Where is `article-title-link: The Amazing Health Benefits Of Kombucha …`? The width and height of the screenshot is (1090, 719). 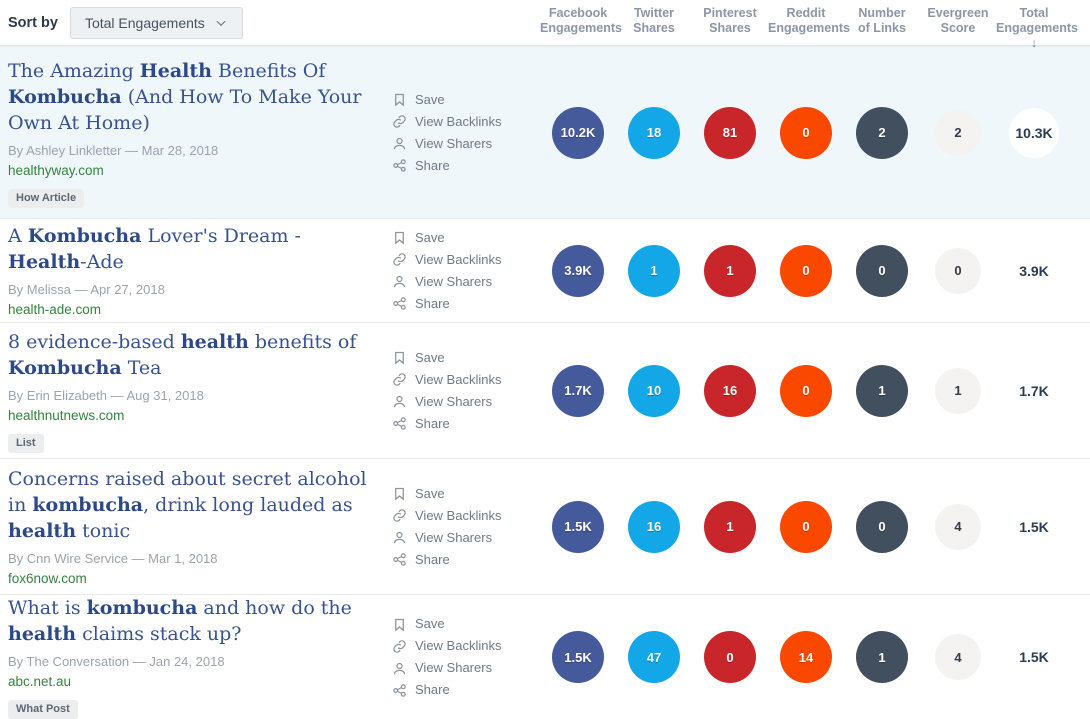
article-title-link: The Amazing Health Benefits Of Kombucha … is located at coordinates (185, 96).